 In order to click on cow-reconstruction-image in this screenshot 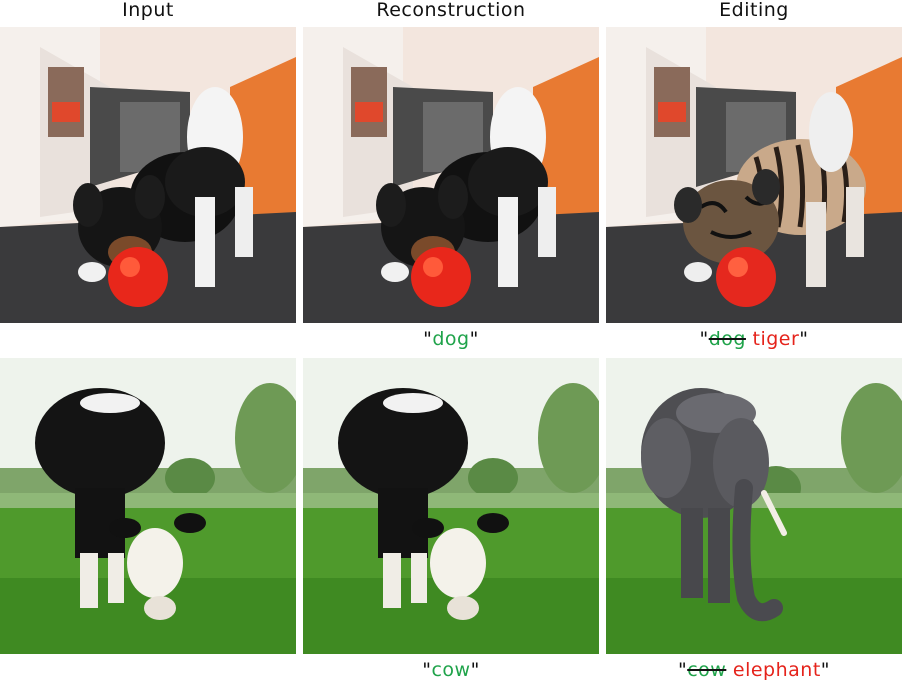, I will do `click(451, 506)`.